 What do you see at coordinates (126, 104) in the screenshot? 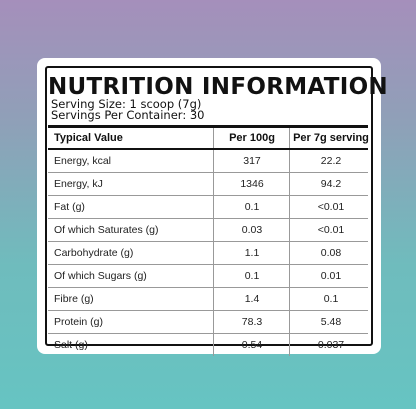
I see `serving-size: Serving Size: 1 scoop (7g)` at bounding box center [126, 104].